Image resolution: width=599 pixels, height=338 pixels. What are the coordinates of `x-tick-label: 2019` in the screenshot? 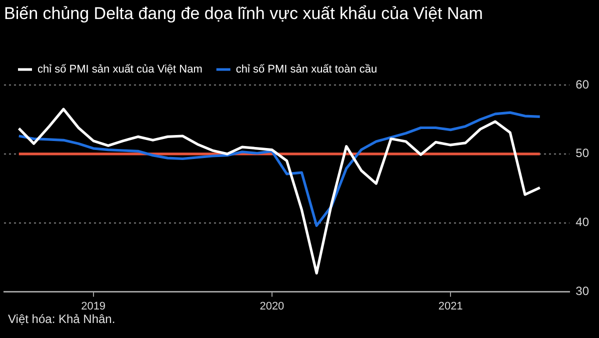 It's located at (93, 306).